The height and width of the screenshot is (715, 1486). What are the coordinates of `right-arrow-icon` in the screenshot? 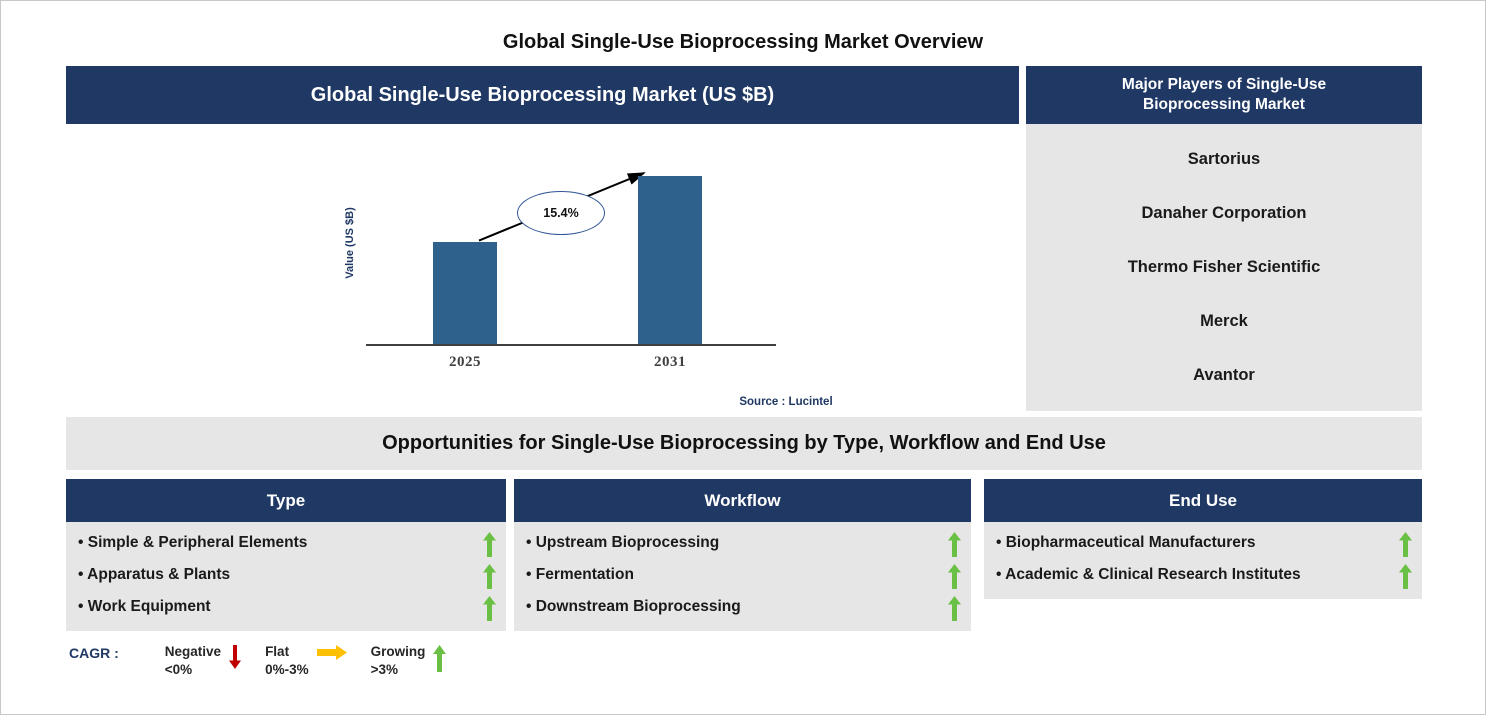 It's located at (331, 652).